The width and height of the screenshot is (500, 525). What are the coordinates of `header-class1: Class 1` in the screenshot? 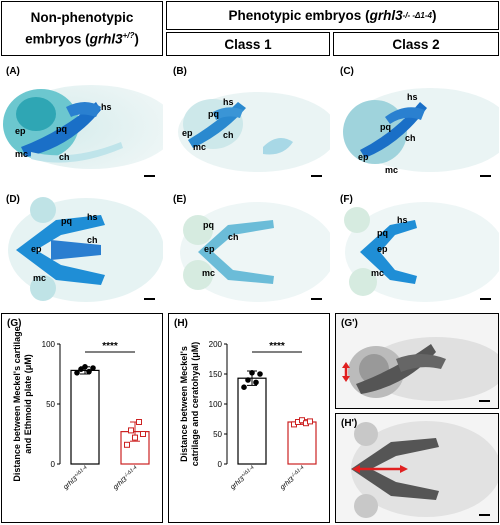 It's located at (248, 44).